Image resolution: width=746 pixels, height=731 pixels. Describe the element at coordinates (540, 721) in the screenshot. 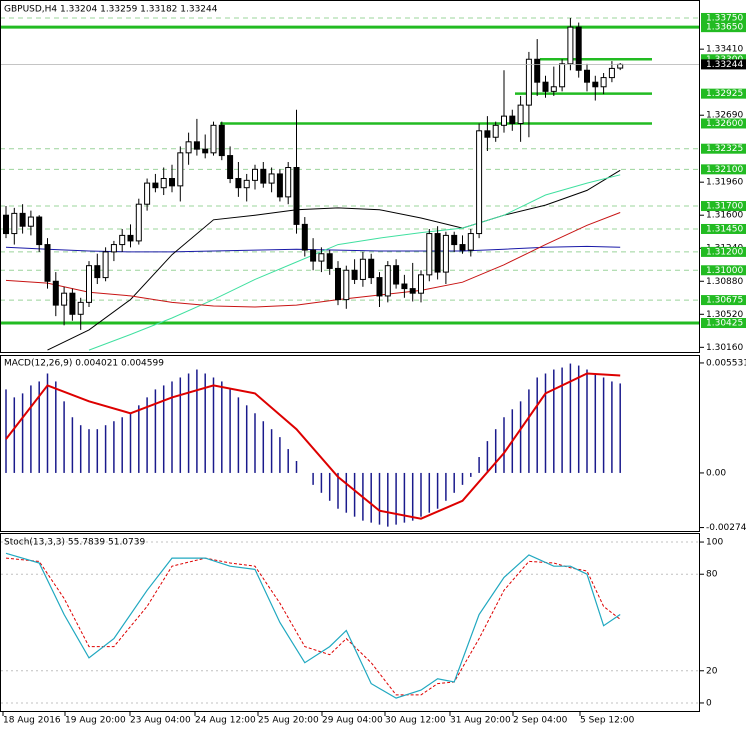

I see `x-tick-label: 2 Sep 04:00` at that location.